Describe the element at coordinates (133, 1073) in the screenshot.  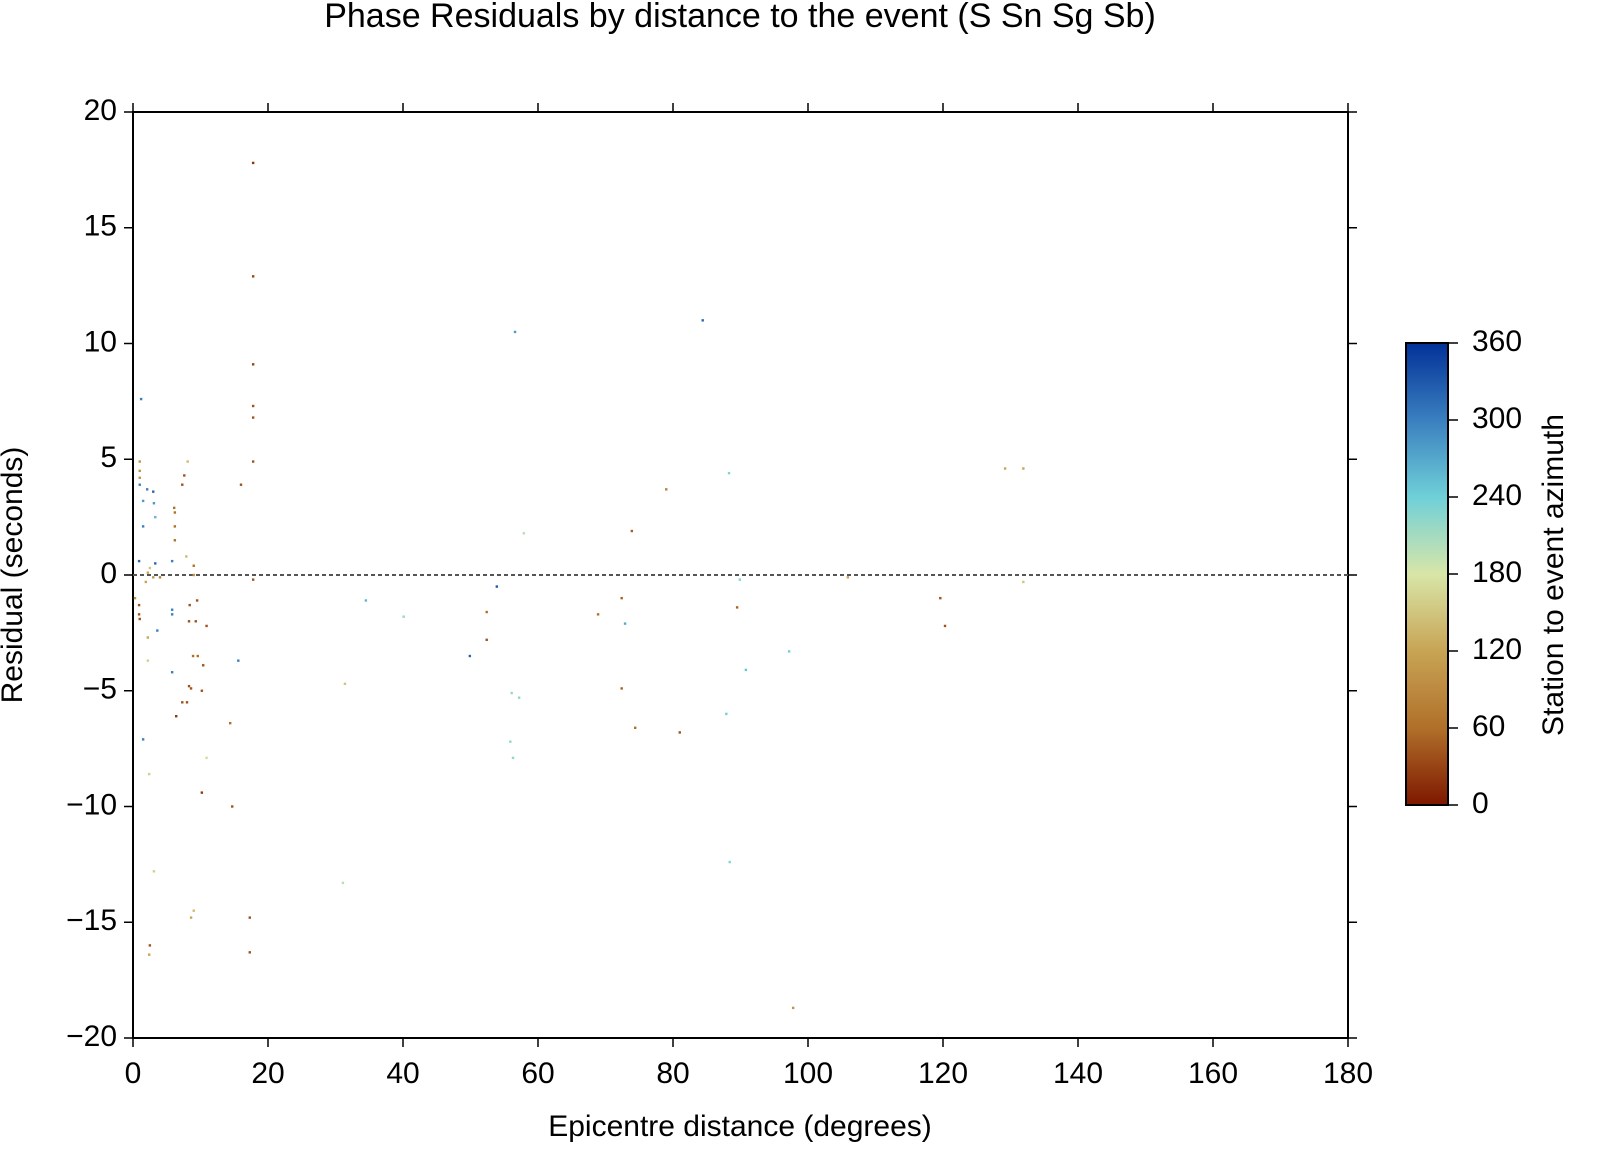
I see `x-tick-label: 0` at that location.